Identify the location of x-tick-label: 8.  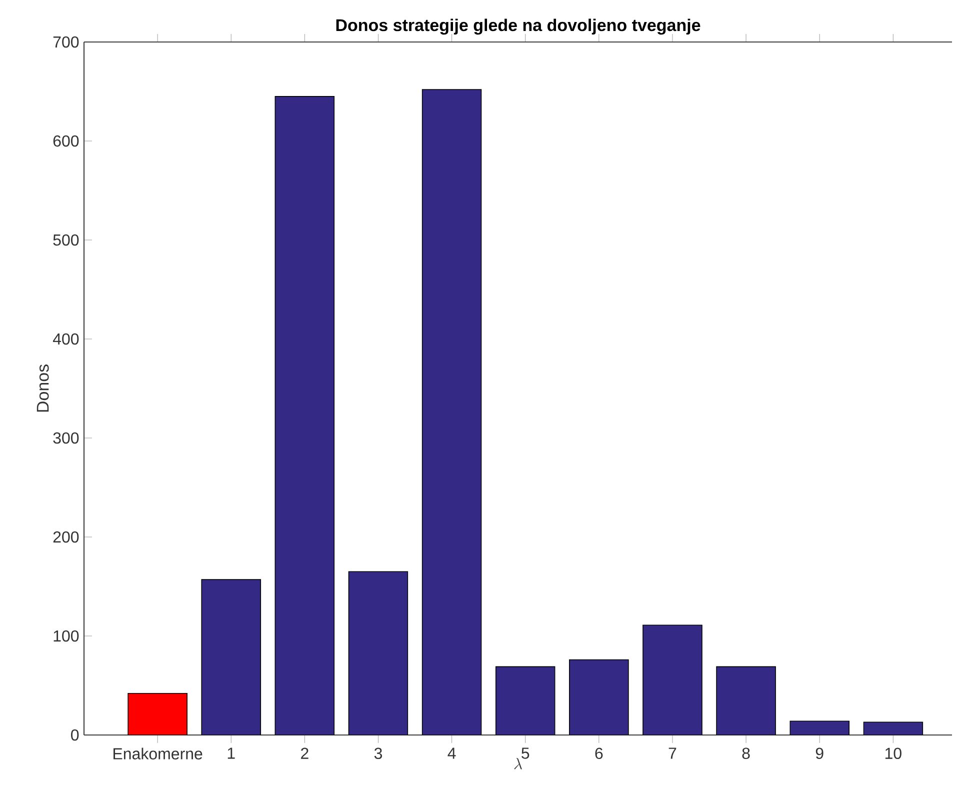
(746, 754).